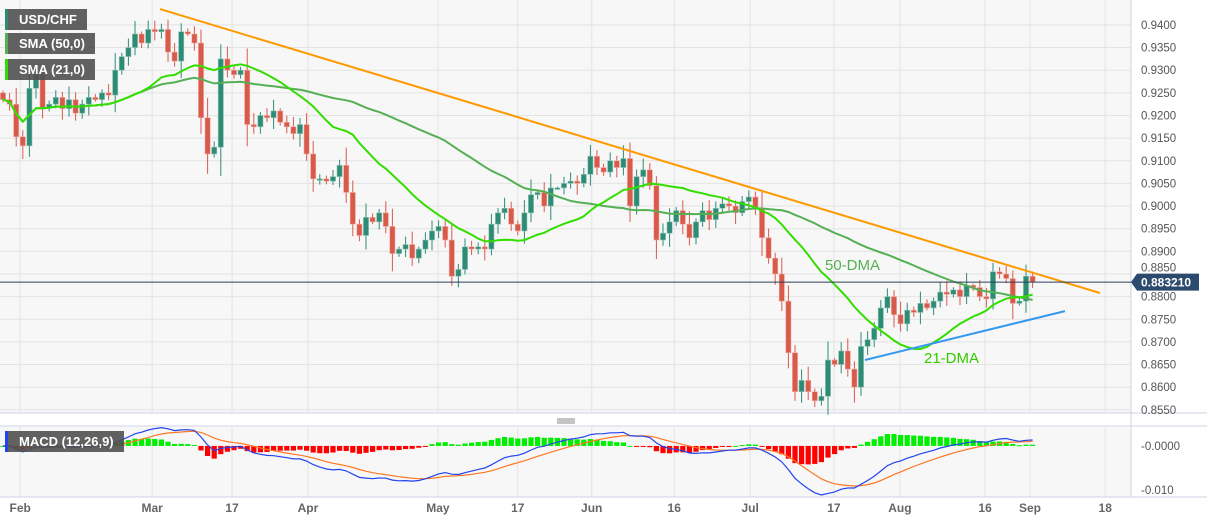 Image resolution: width=1207 pixels, height=521 pixels. I want to click on legend-macd: MACD (12,26,9), so click(64, 441).